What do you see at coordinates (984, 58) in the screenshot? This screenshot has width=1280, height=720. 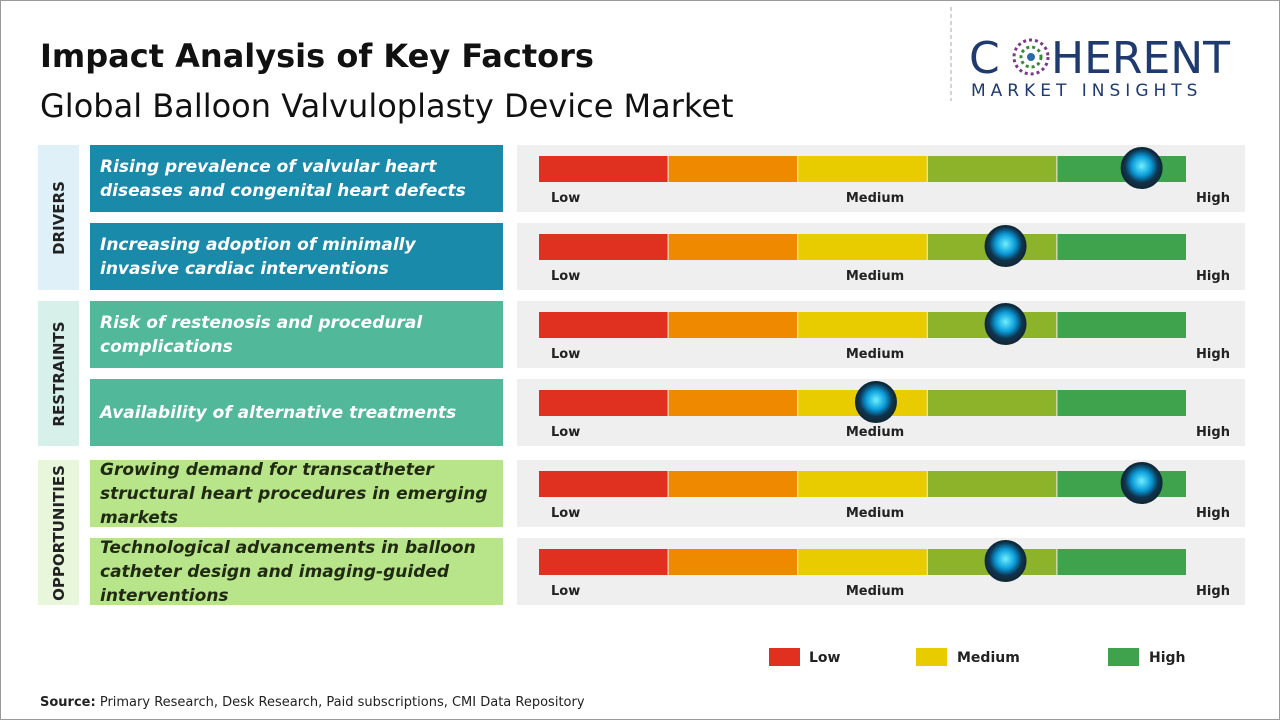 I see `logo-c: C` at bounding box center [984, 58].